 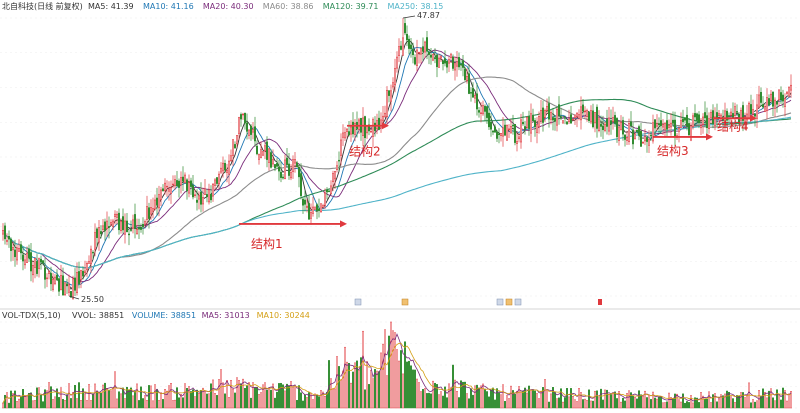 I want to click on ma-legend-item: MA10: 41.16, so click(x=168, y=6).